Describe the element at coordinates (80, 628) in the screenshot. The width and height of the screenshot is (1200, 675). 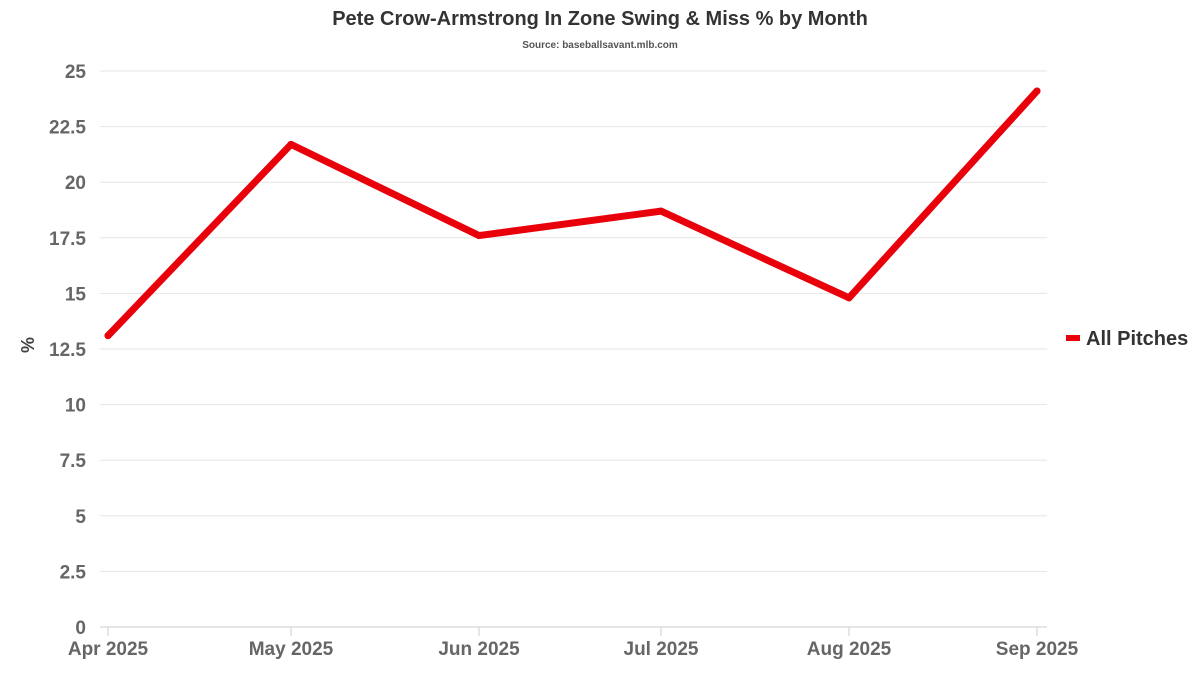
I see `y-tick-label: 0` at that location.